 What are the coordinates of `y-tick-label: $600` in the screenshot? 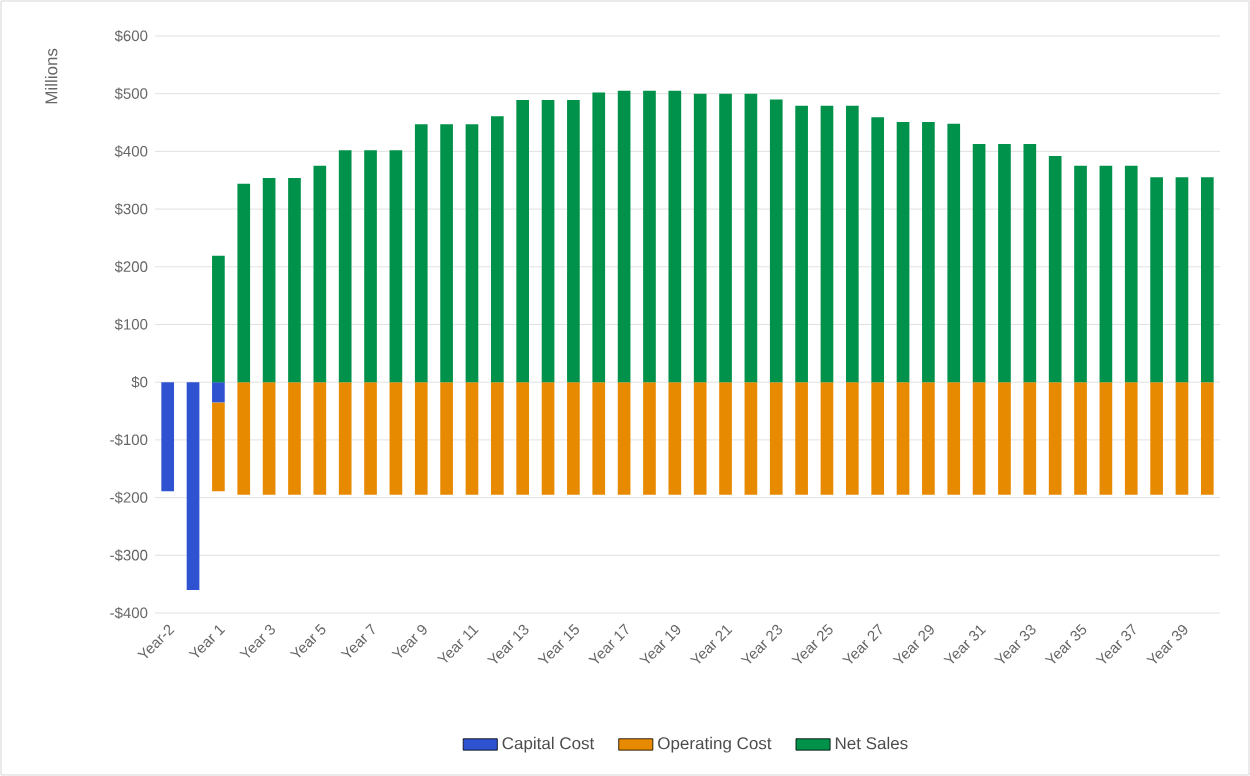 It's located at (131, 36).